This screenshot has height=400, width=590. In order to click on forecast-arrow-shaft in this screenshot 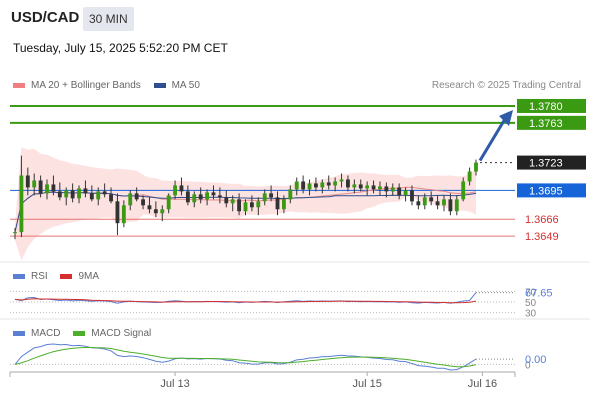, I will do `click(492, 140)`.